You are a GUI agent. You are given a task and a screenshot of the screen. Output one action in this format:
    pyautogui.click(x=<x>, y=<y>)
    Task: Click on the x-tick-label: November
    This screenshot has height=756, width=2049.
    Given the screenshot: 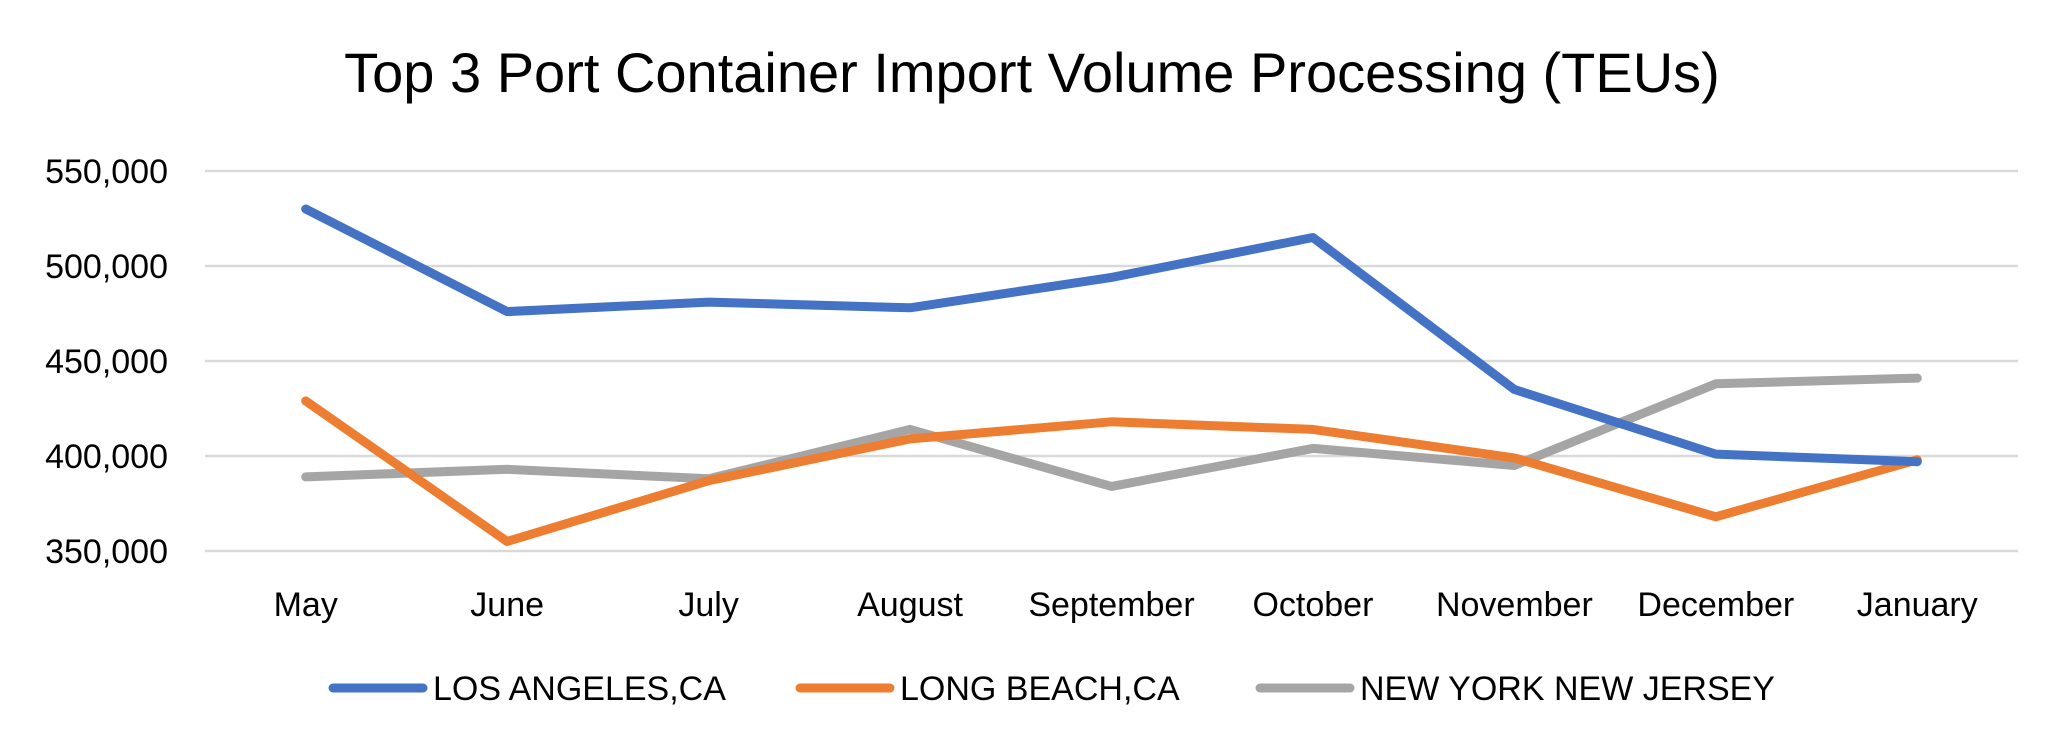 What is the action you would take?
    pyautogui.click(x=1514, y=605)
    